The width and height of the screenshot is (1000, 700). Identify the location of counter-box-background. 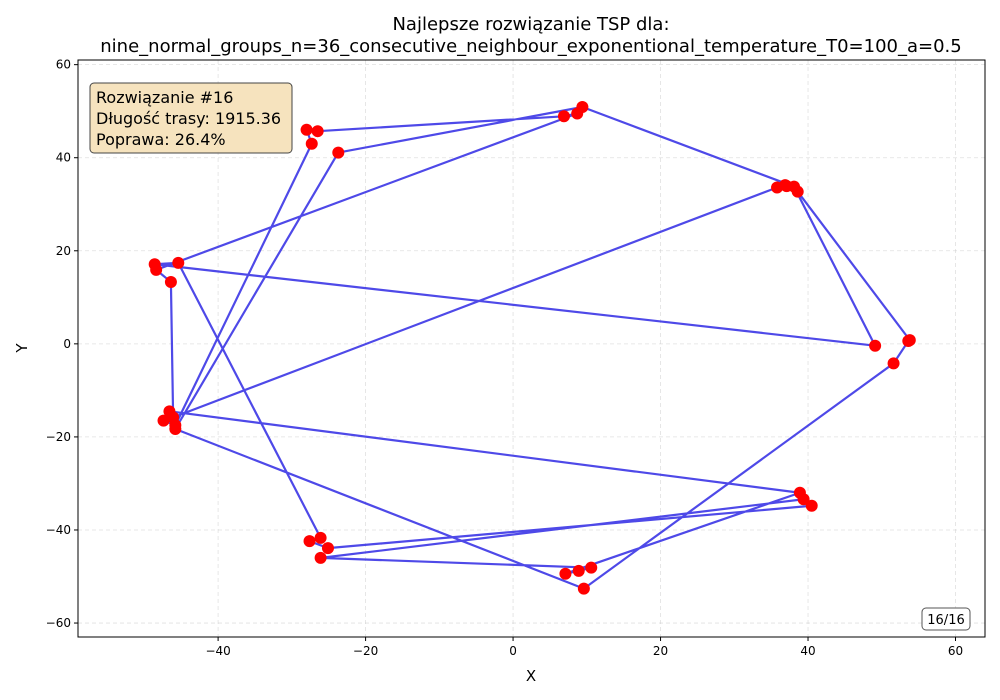
(946, 619).